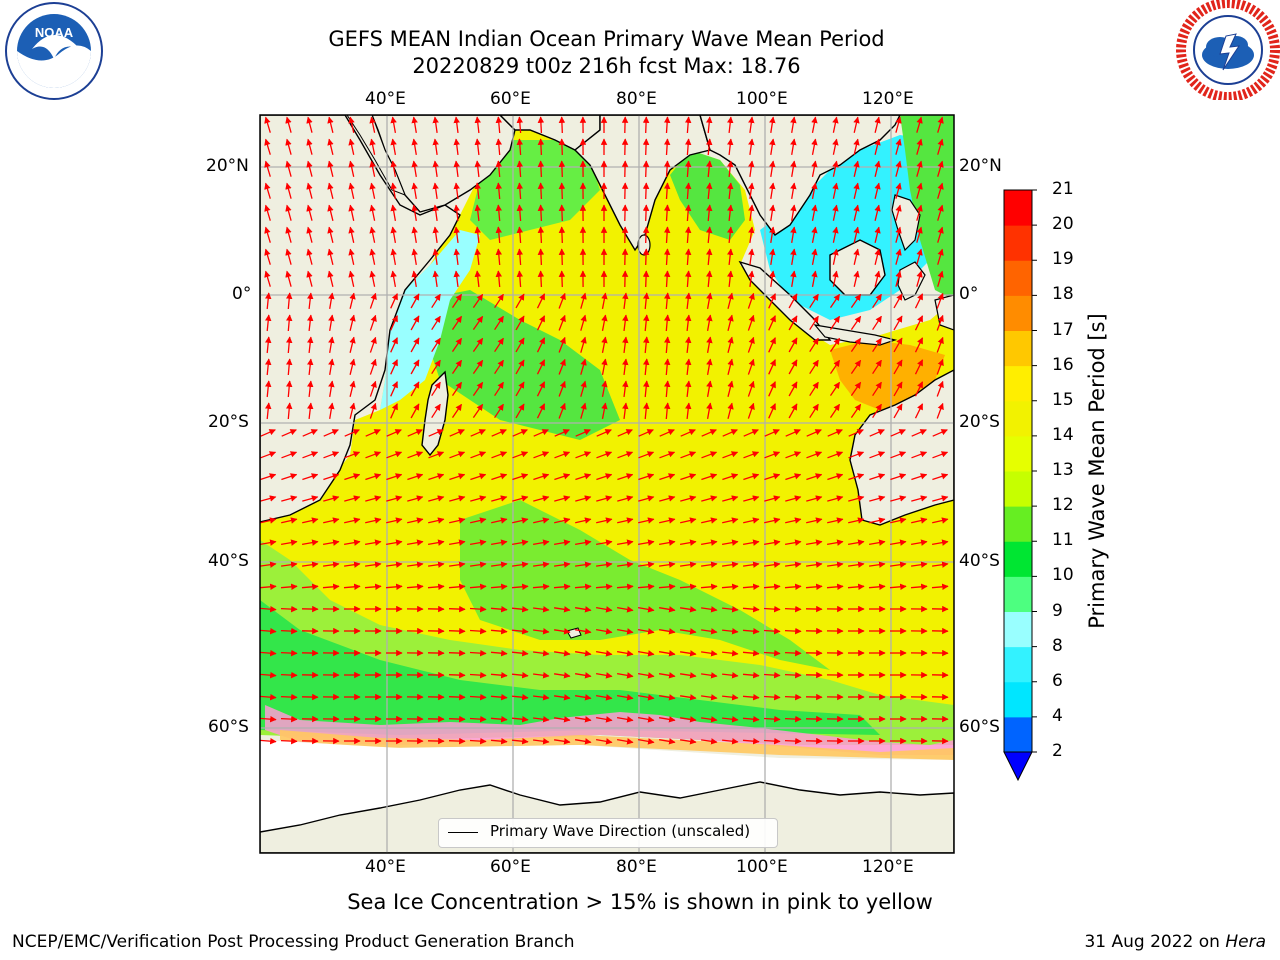  I want to click on antarctica-land, so click(607, 817).